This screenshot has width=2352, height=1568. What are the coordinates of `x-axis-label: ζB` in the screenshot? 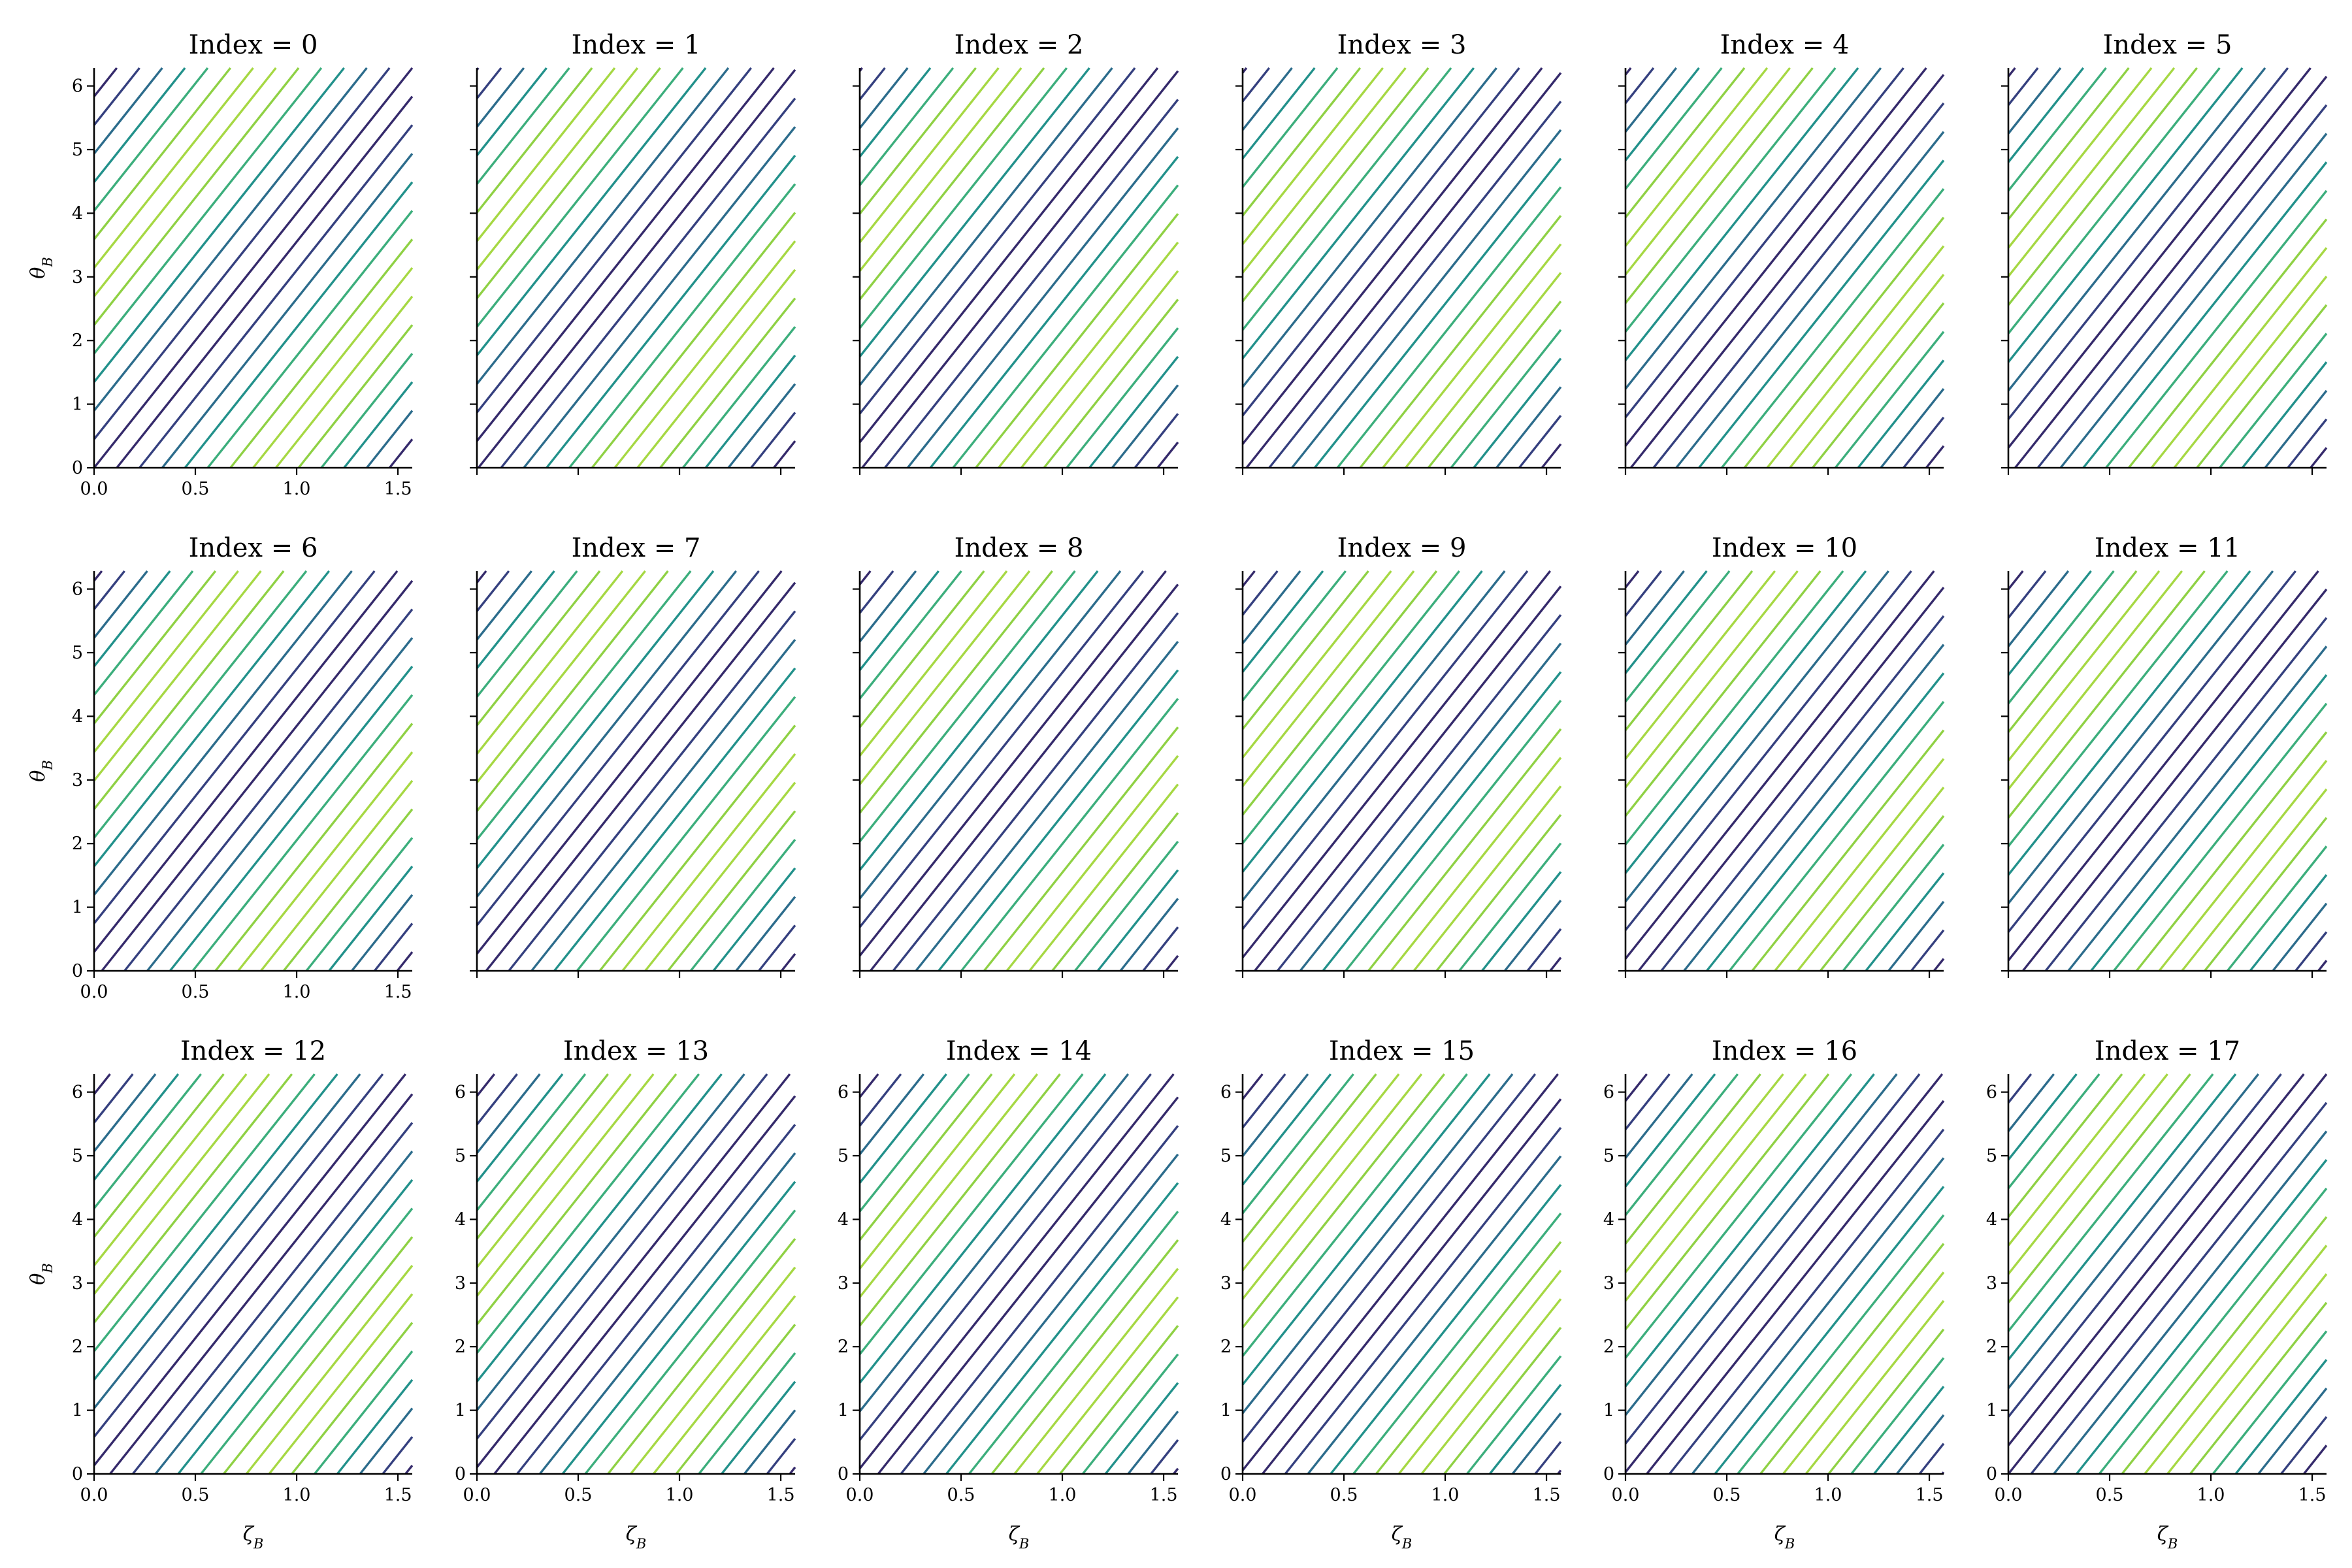 It's located at (1402, 1537).